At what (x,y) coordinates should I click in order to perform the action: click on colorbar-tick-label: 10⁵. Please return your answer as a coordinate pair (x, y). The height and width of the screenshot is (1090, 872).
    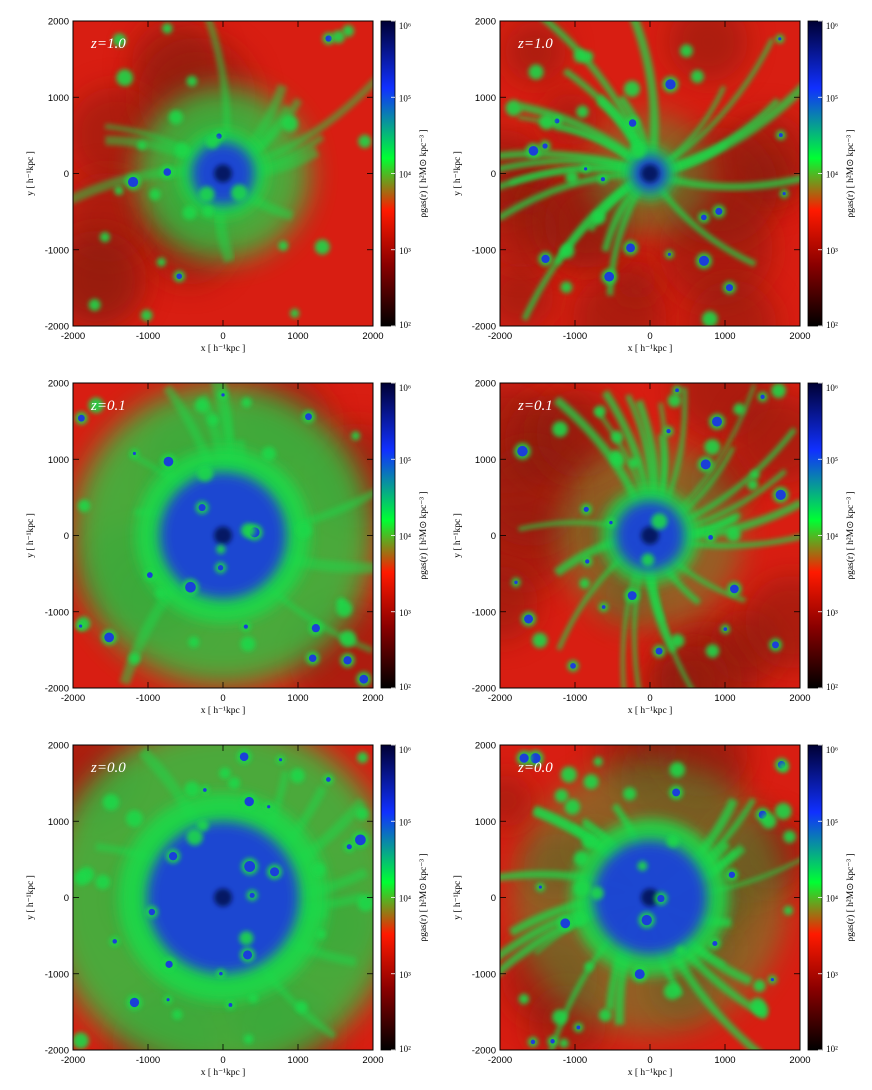
    Looking at the image, I should click on (405, 822).